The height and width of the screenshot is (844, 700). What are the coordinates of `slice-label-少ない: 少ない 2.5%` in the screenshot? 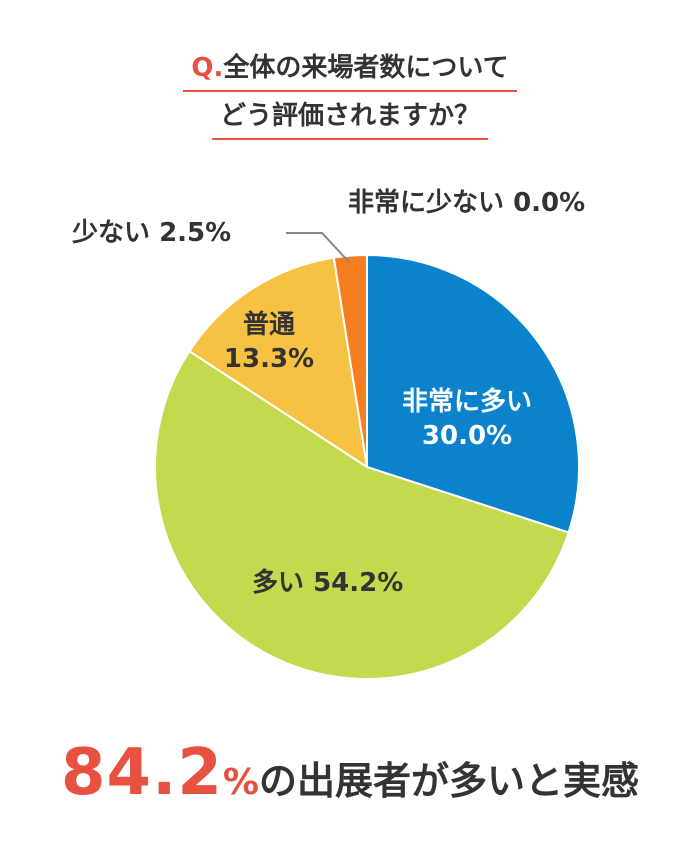 It's located at (151, 233).